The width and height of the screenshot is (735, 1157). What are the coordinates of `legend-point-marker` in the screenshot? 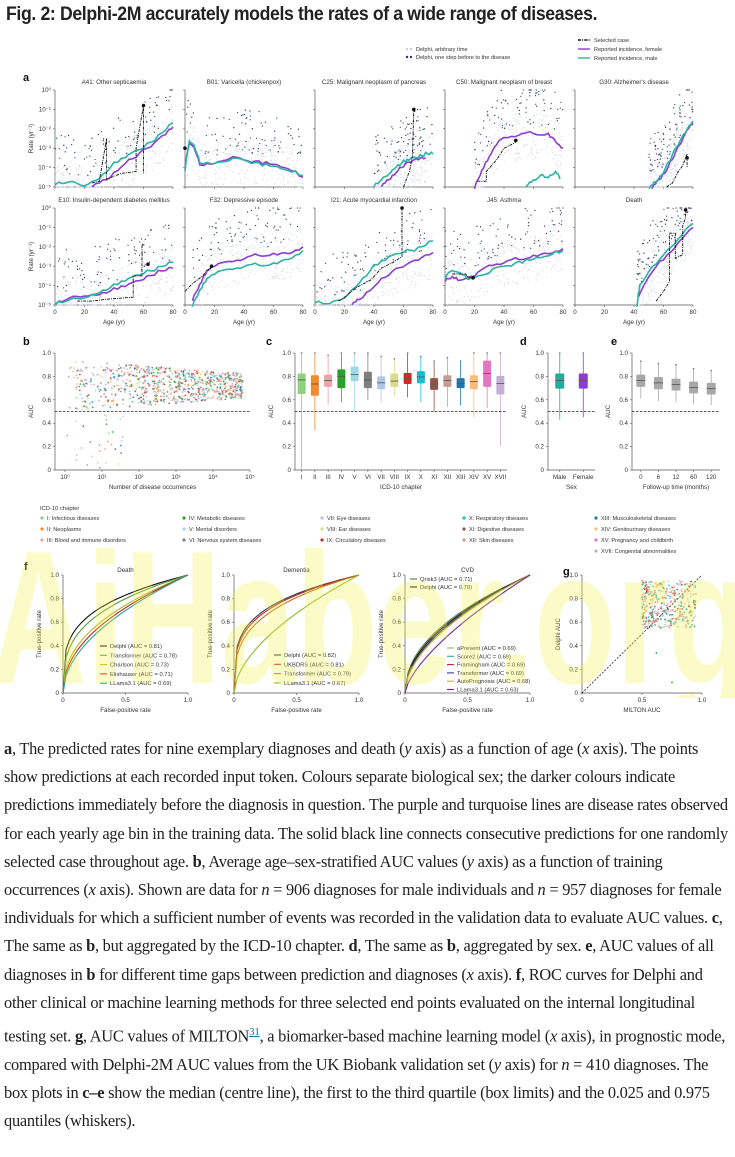 It's located at (411, 57).